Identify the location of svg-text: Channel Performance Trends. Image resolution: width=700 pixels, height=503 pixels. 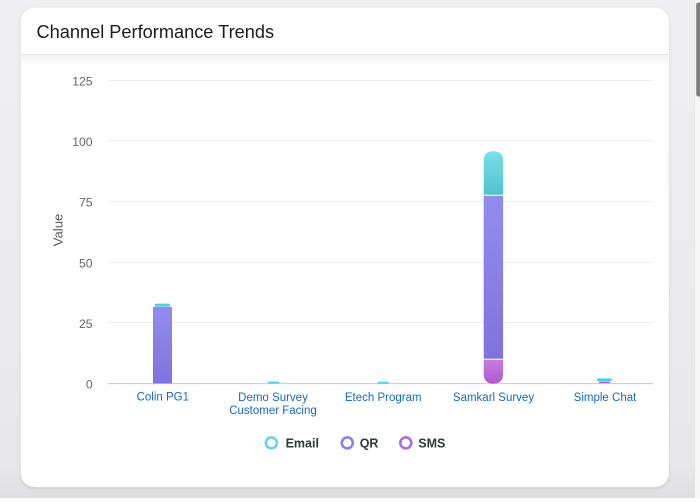
(156, 32).